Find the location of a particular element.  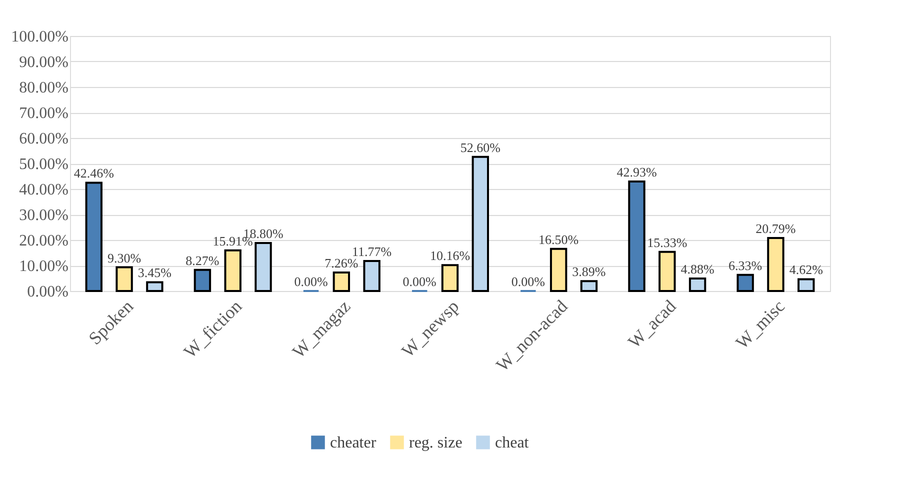

data-label: 3.89% is located at coordinates (589, 272).